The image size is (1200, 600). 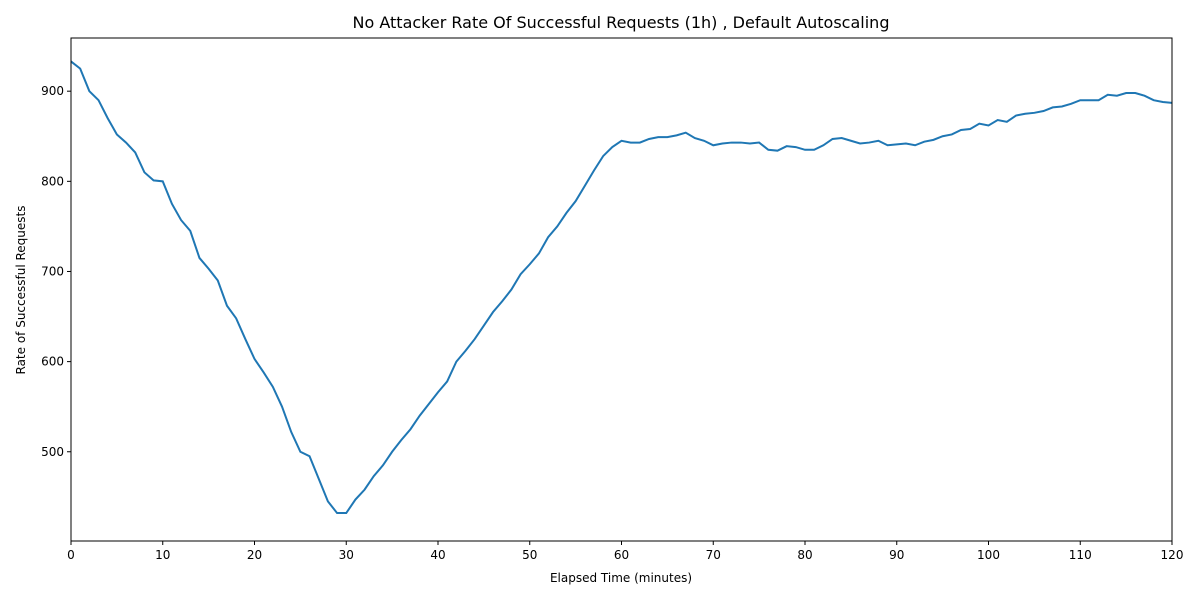 What do you see at coordinates (988, 555) in the screenshot?
I see `x-tick-label: 100` at bounding box center [988, 555].